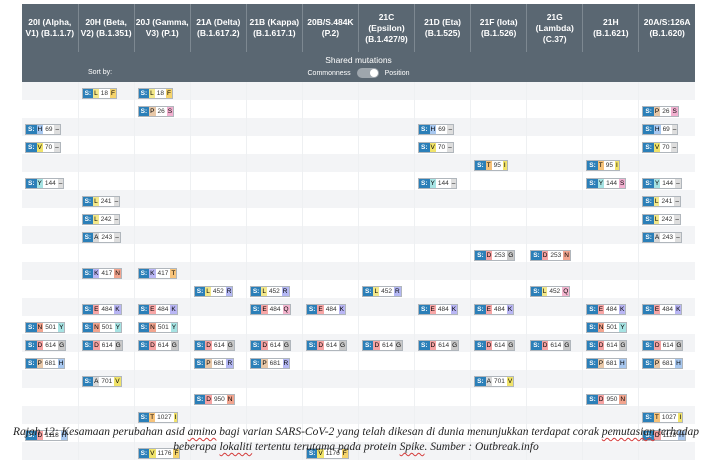  Describe the element at coordinates (662, 237) in the screenshot. I see `mutation-chip: S: A 243–` at that location.